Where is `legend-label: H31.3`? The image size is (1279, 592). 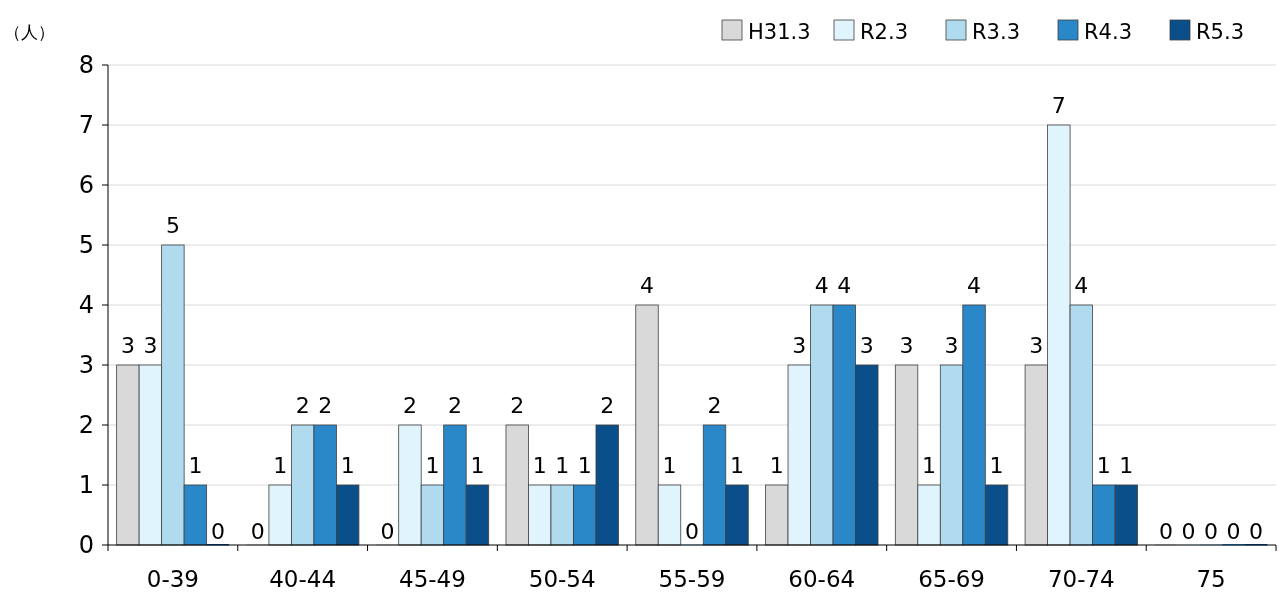
legend-label: H31.3 is located at coordinates (779, 32).